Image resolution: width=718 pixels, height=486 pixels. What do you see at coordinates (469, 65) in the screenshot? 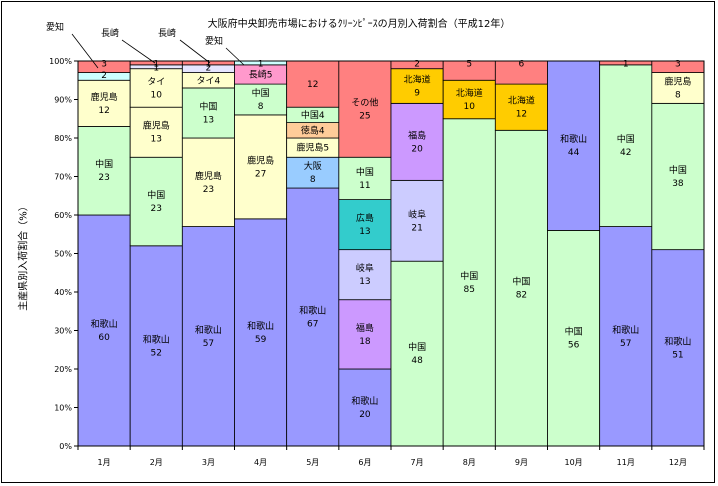
I see `segment-label-line: 5` at bounding box center [469, 65].